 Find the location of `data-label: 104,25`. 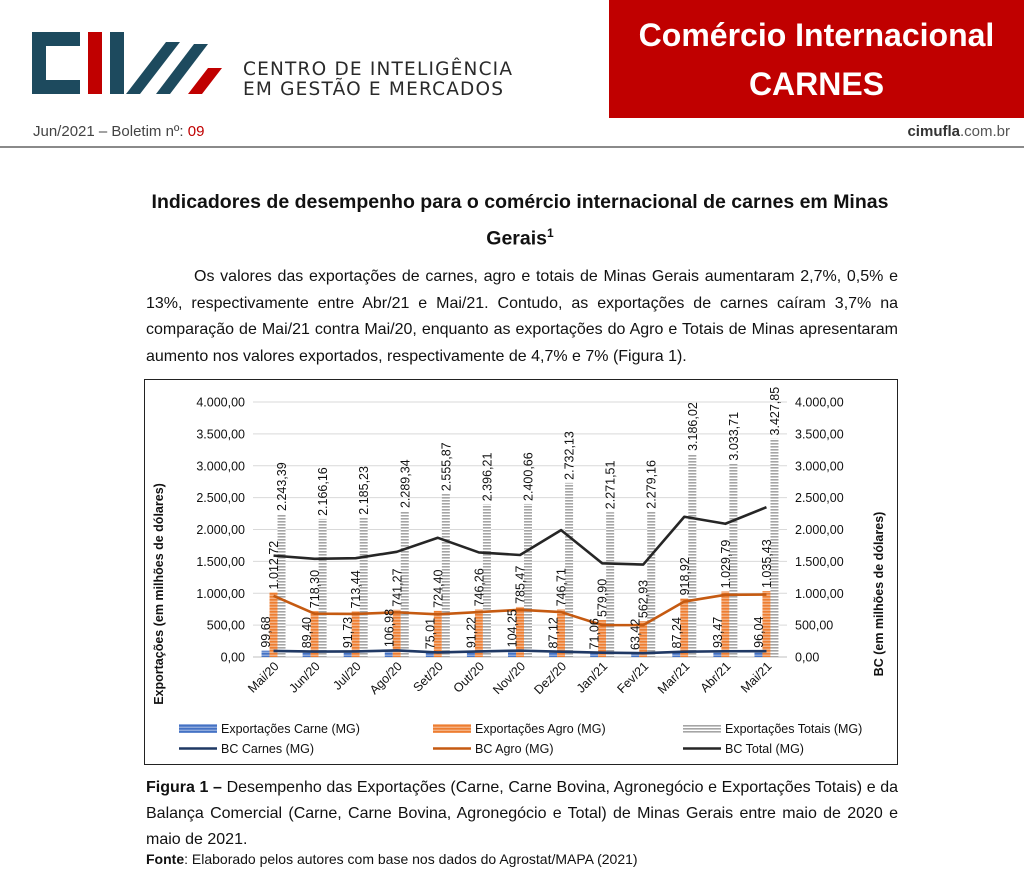

data-label: 104,25 is located at coordinates (513, 628).